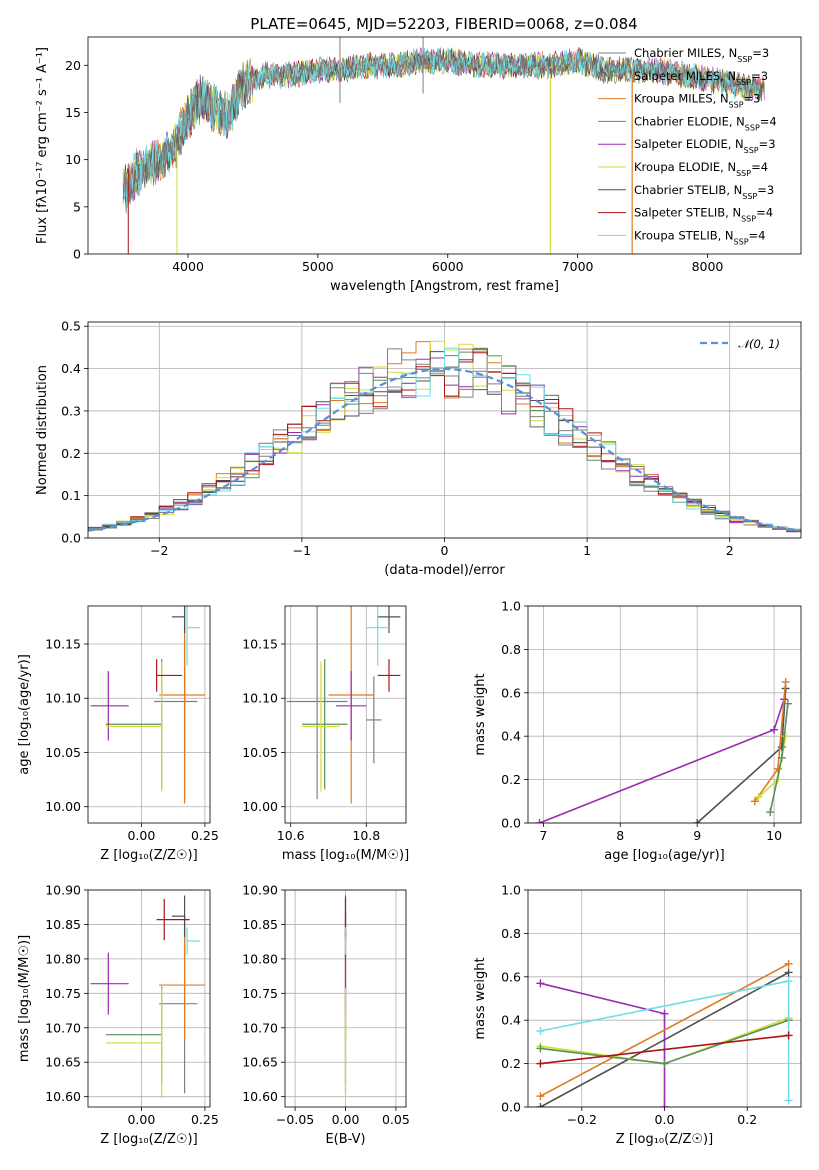 The image size is (819, 1170). I want to click on legend-entry-7: Salpeter STELIB, NSSP=4, so click(703, 215).